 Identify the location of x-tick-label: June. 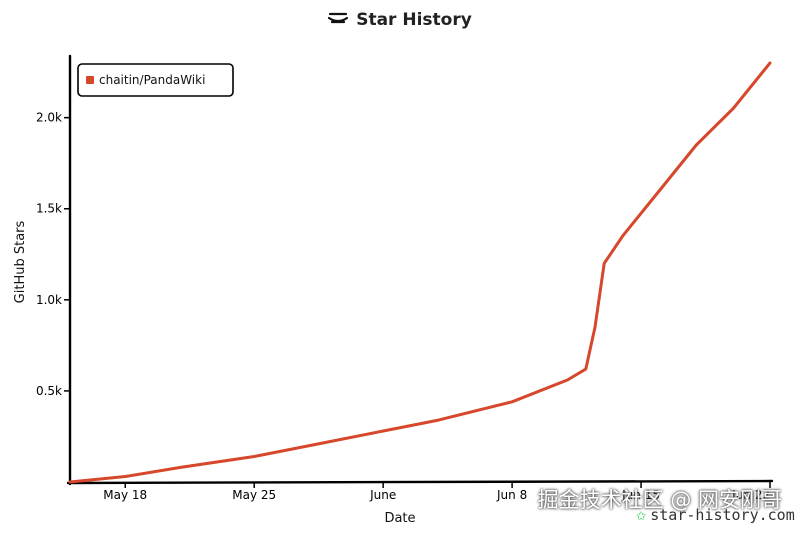
(382, 495).